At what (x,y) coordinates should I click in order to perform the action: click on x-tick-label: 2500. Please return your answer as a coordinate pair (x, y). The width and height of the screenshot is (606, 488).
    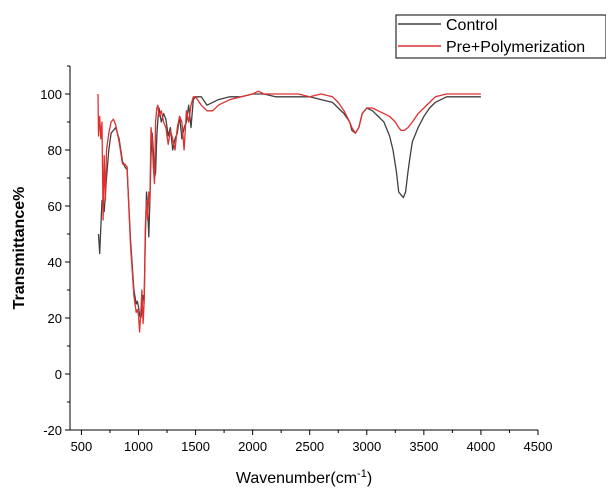
    Looking at the image, I should click on (309, 446).